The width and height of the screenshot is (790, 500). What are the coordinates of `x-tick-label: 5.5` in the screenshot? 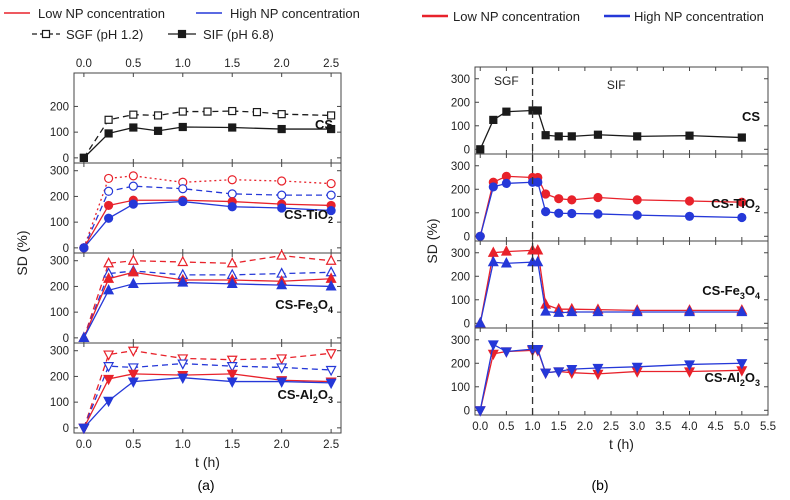 It's located at (768, 427).